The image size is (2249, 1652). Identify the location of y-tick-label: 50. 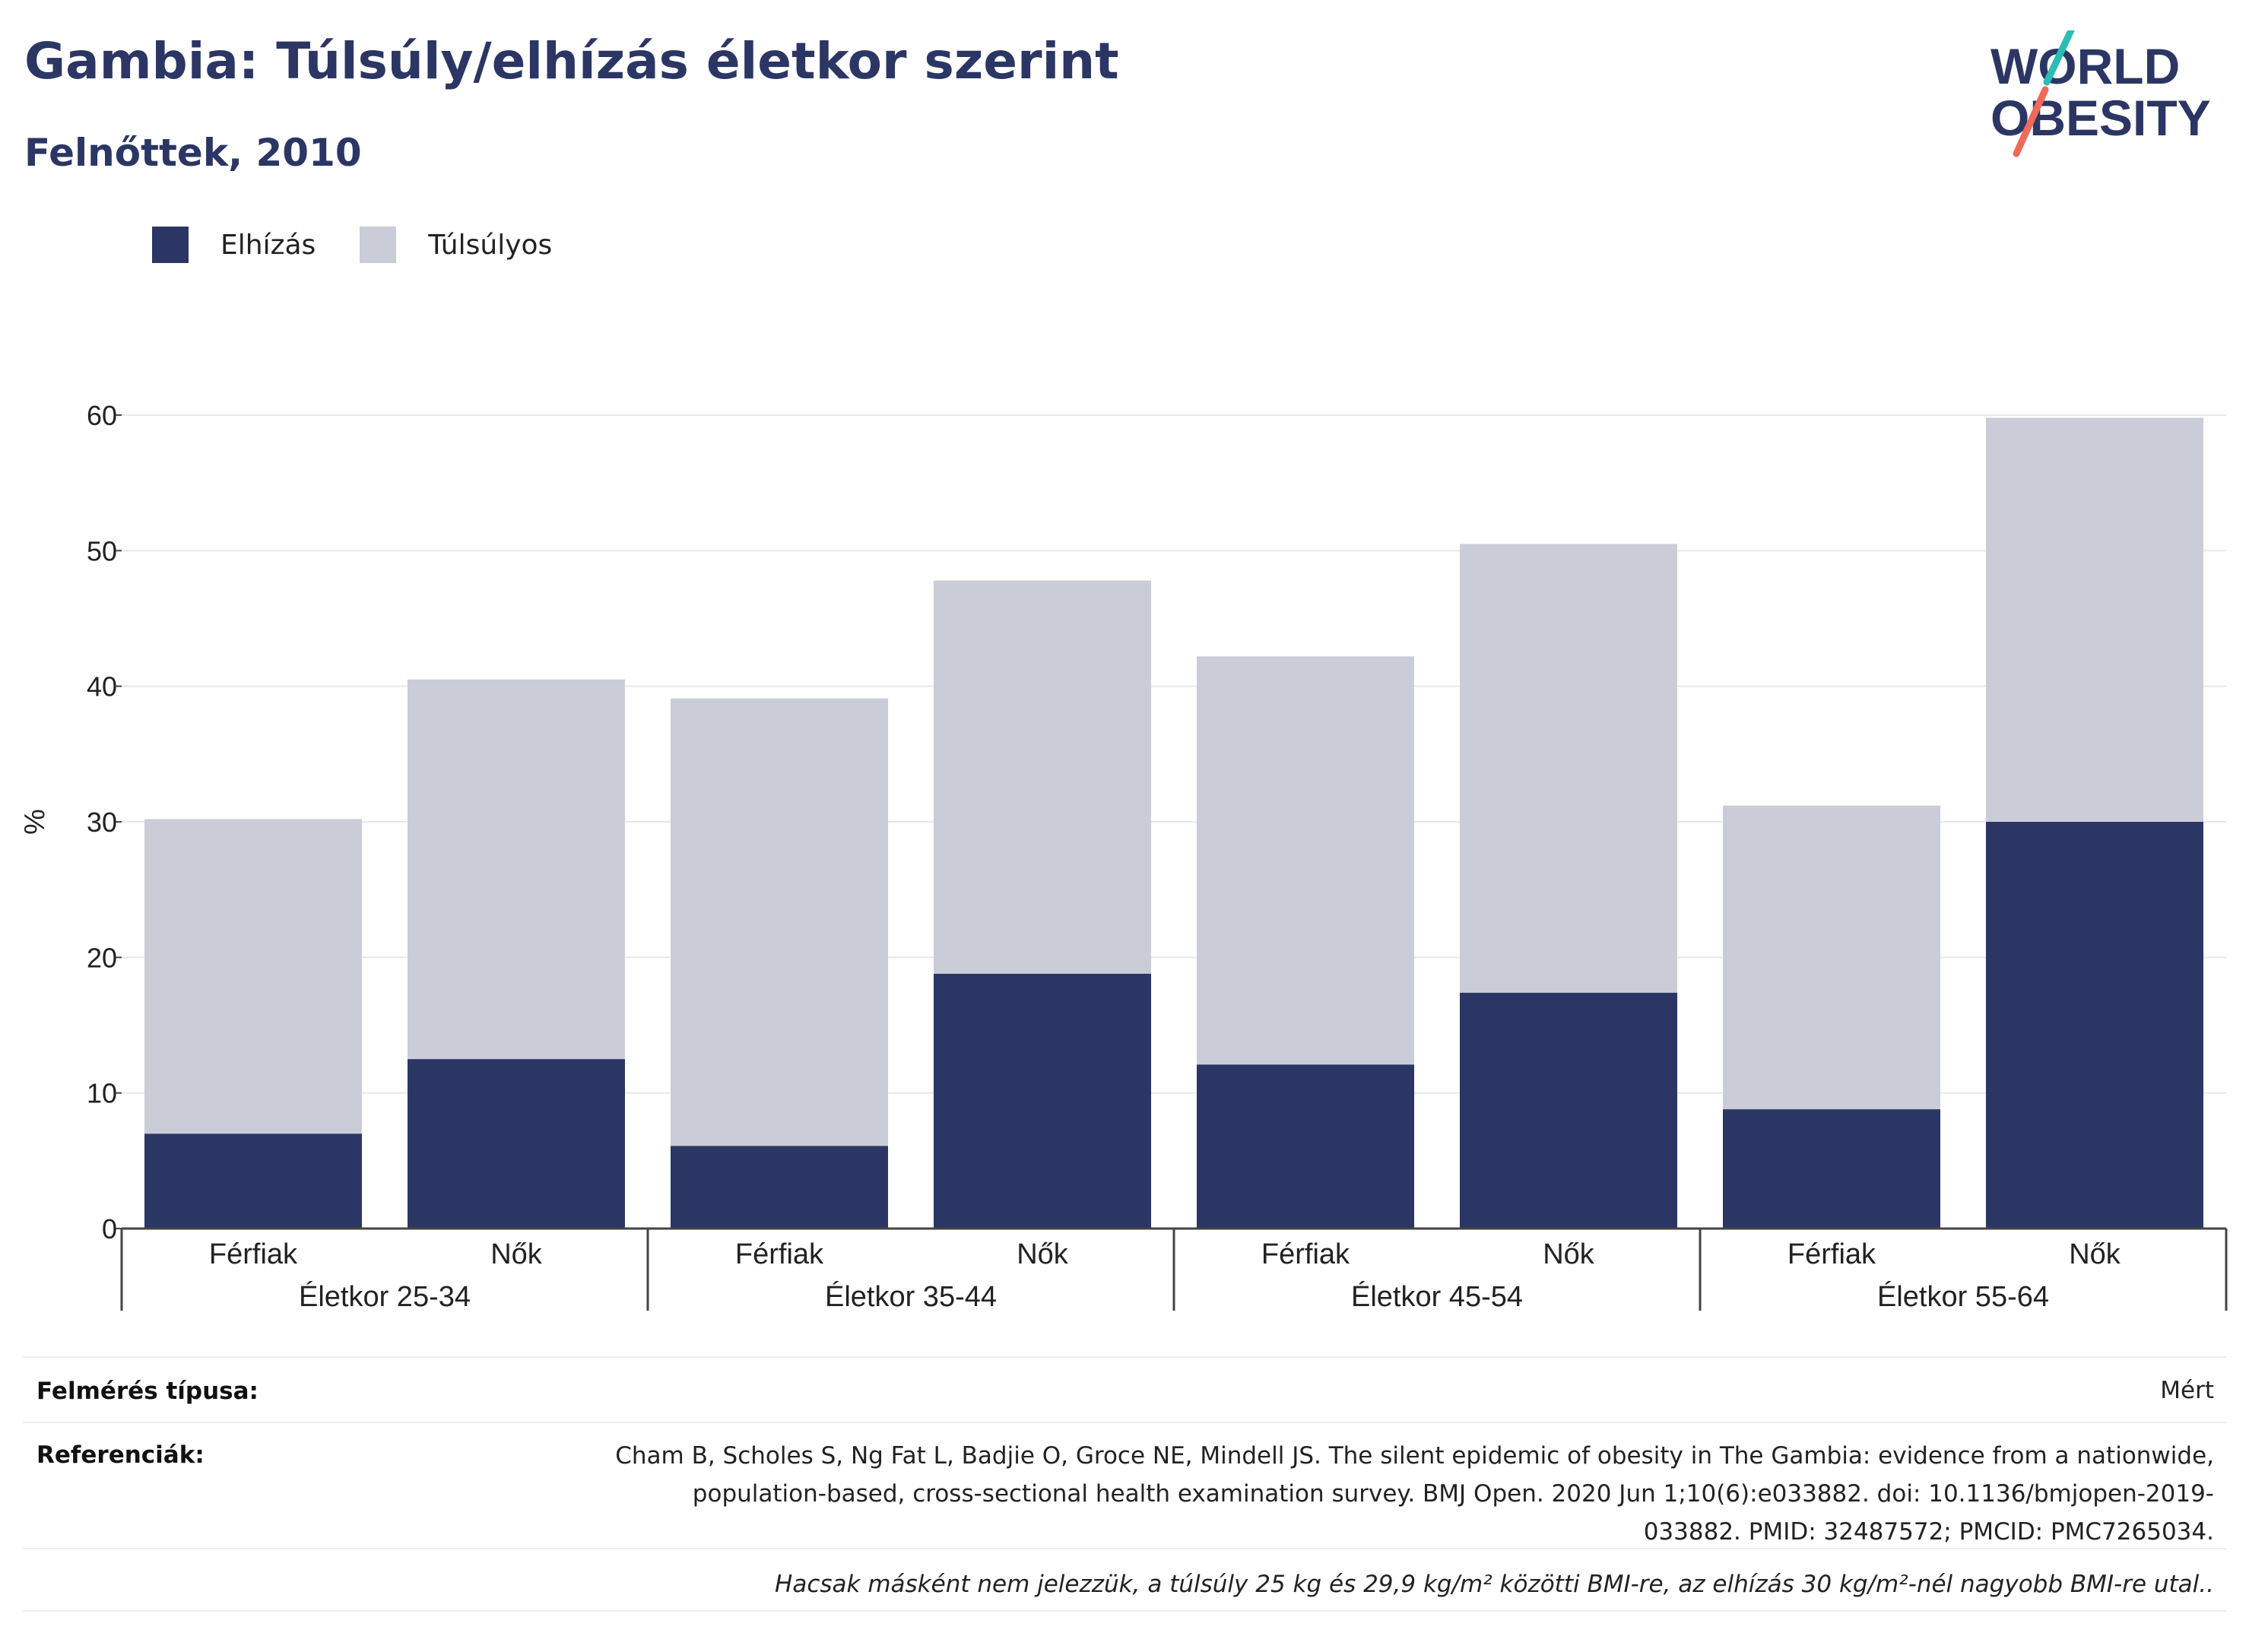
(102, 550).